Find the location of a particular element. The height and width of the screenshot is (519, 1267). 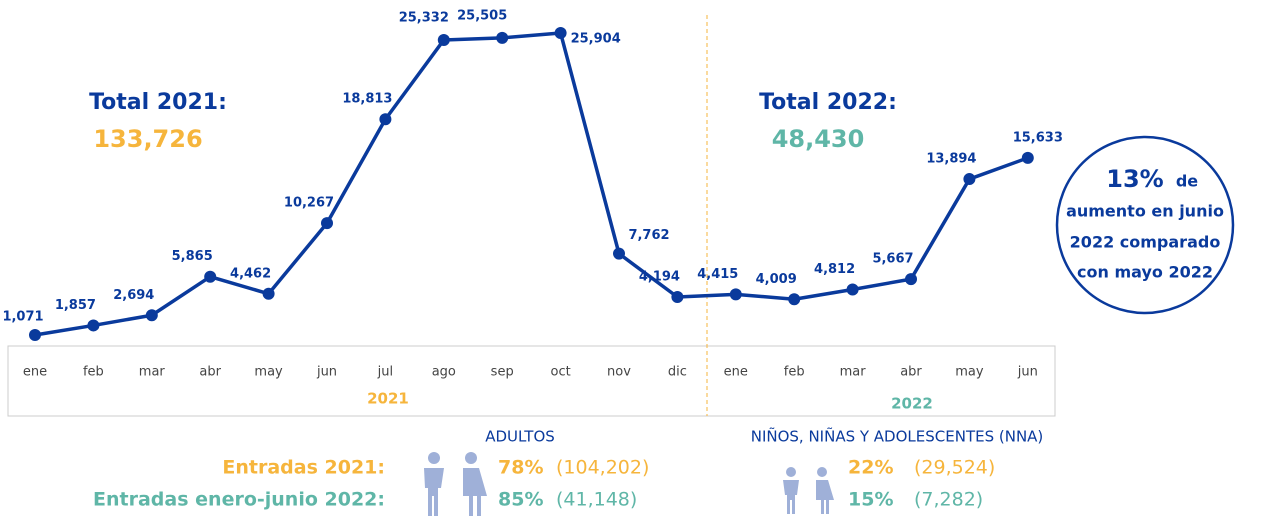

value-label: 7,762 is located at coordinates (648, 235).